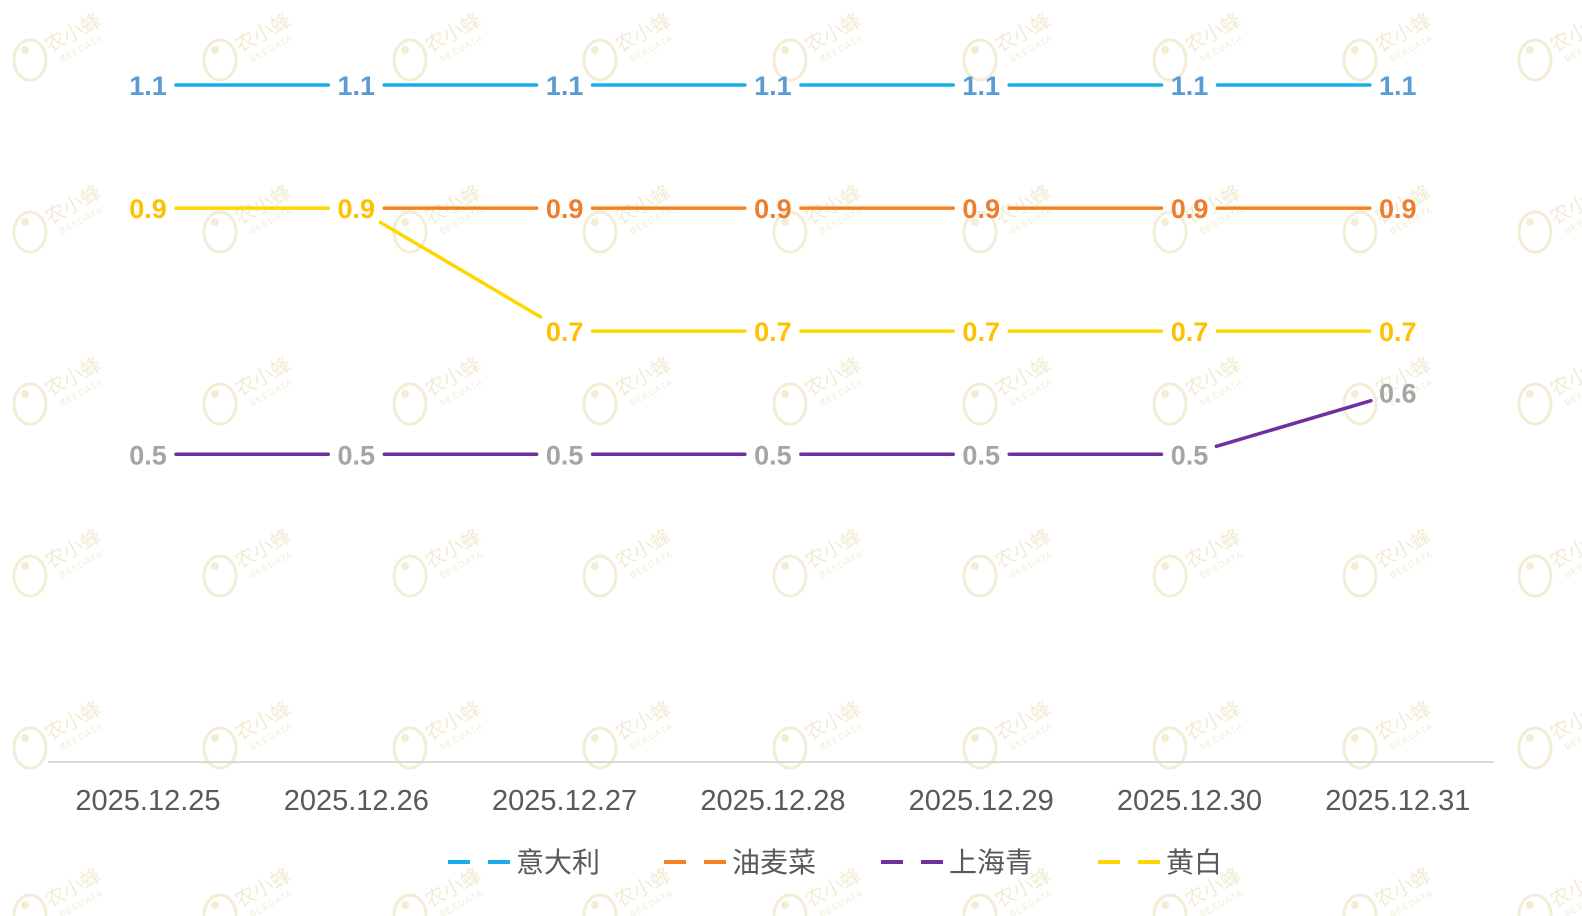 This screenshot has height=916, width=1582. Describe the element at coordinates (356, 801) in the screenshot. I see `x-tick-label: 2025.12.26` at that location.